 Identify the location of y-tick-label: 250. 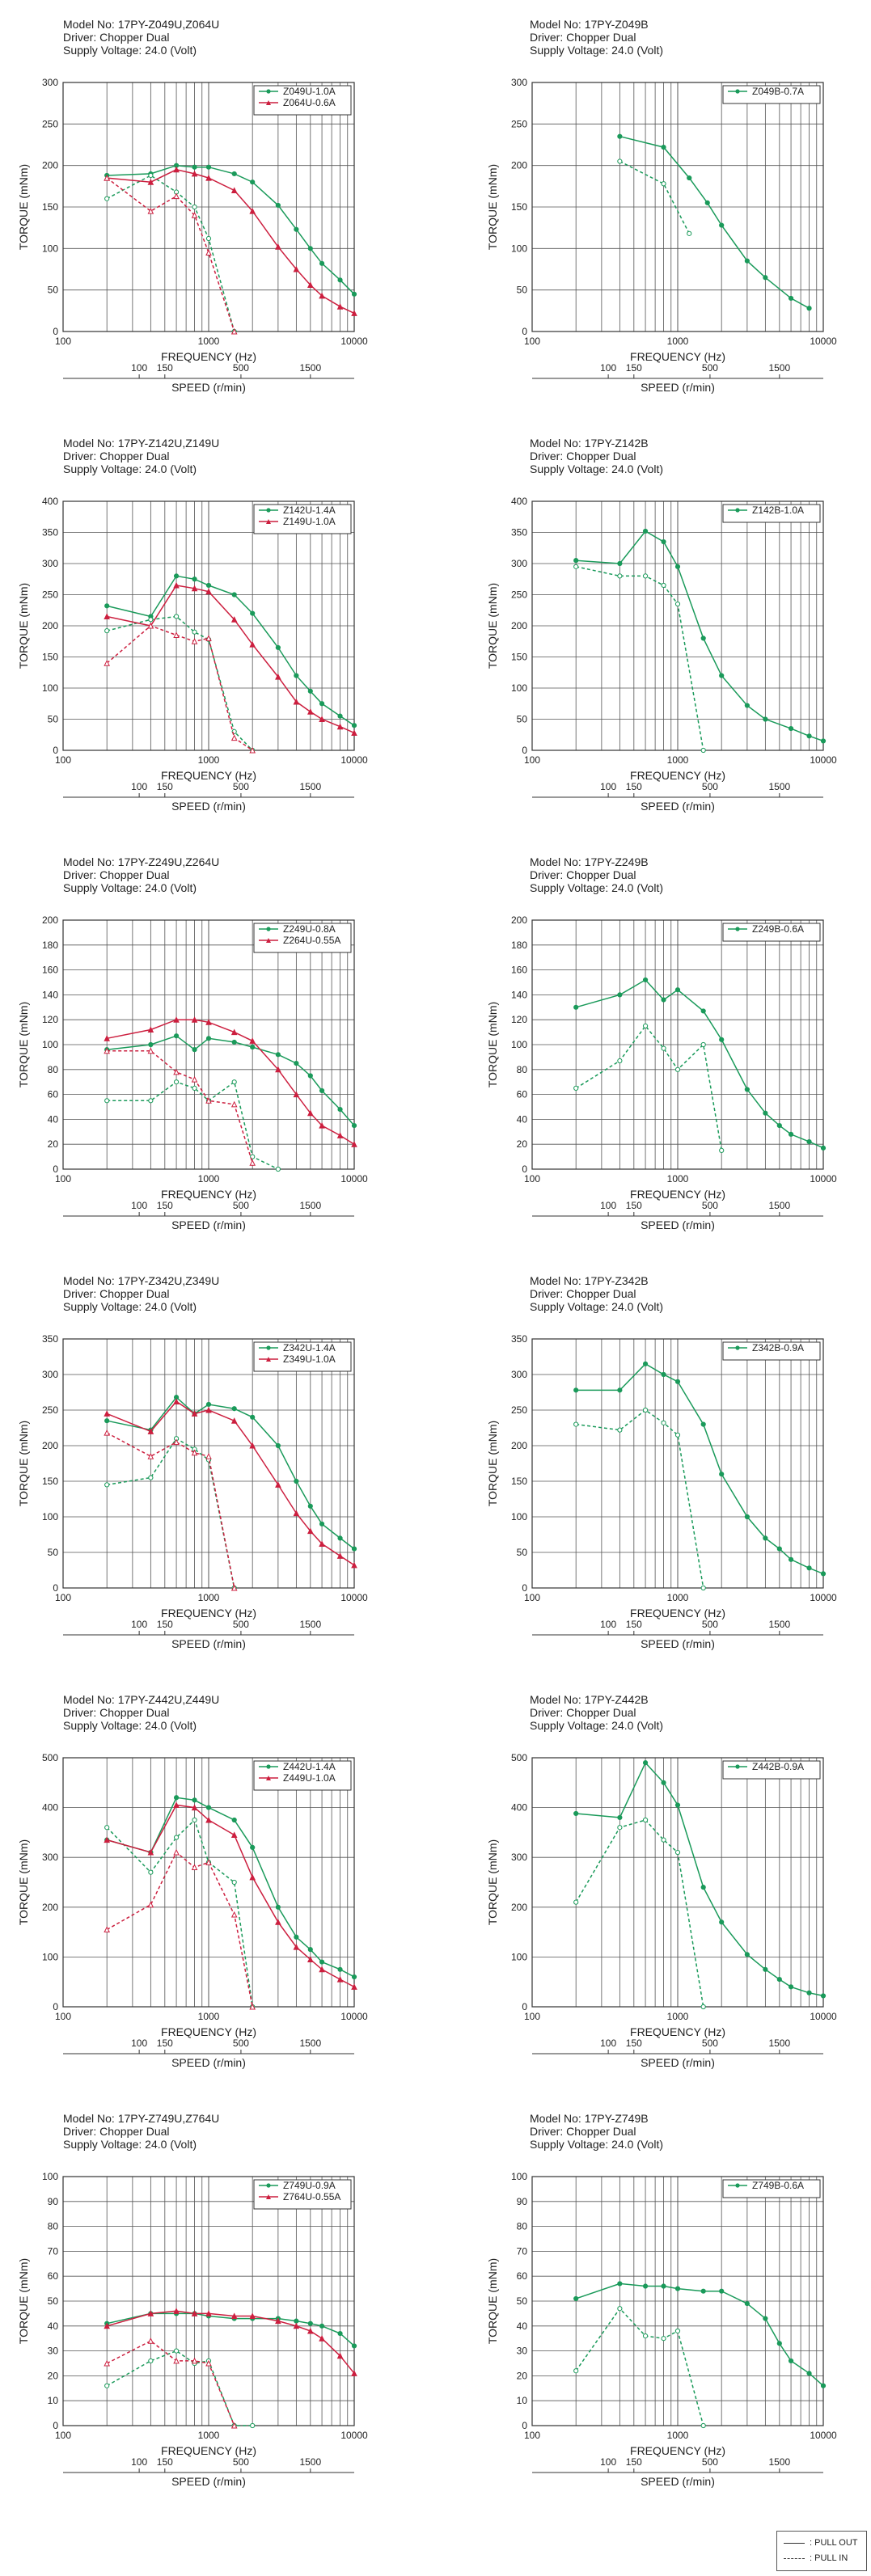
(519, 123).